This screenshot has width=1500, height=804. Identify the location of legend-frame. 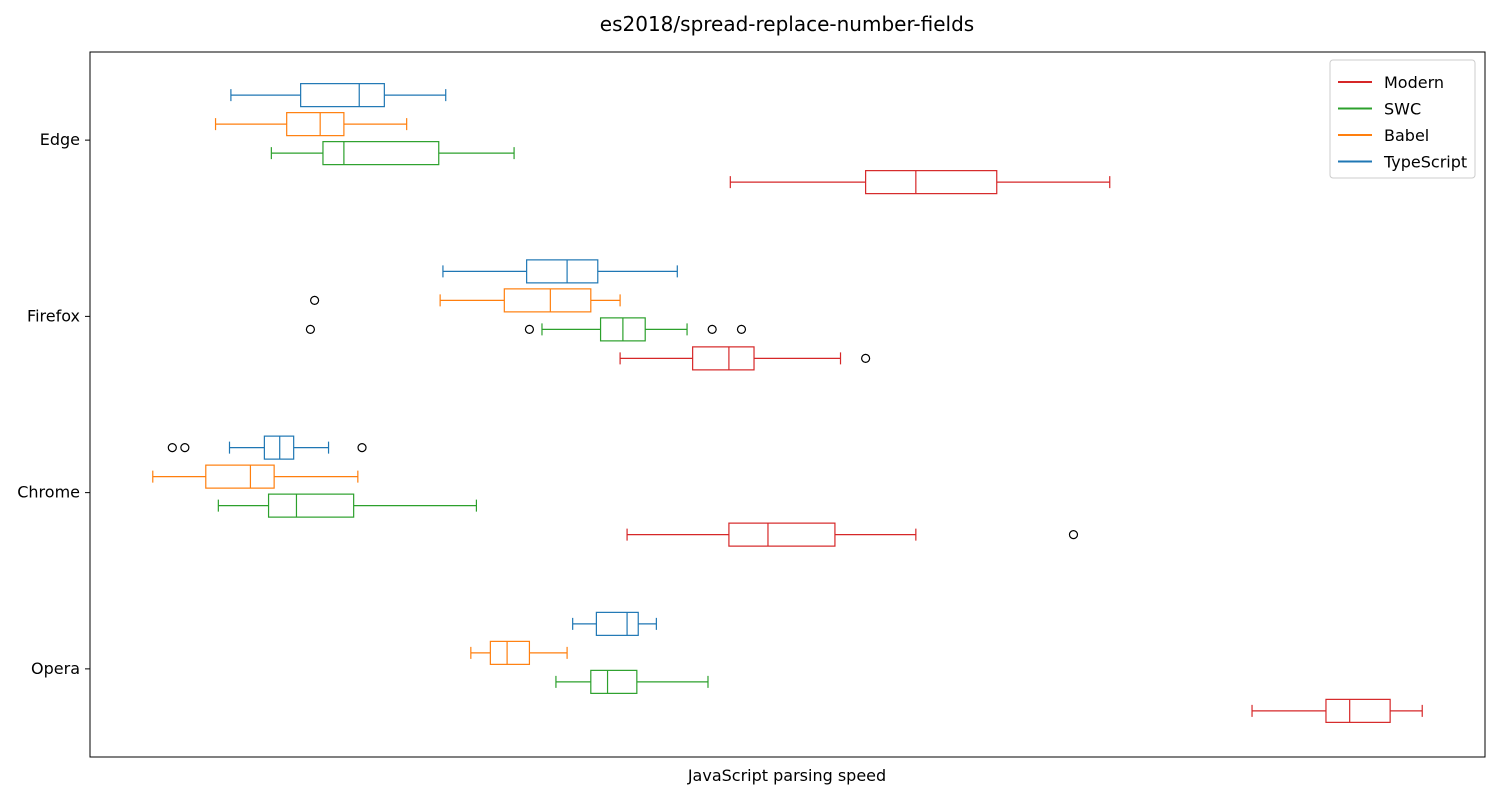
(1402, 119).